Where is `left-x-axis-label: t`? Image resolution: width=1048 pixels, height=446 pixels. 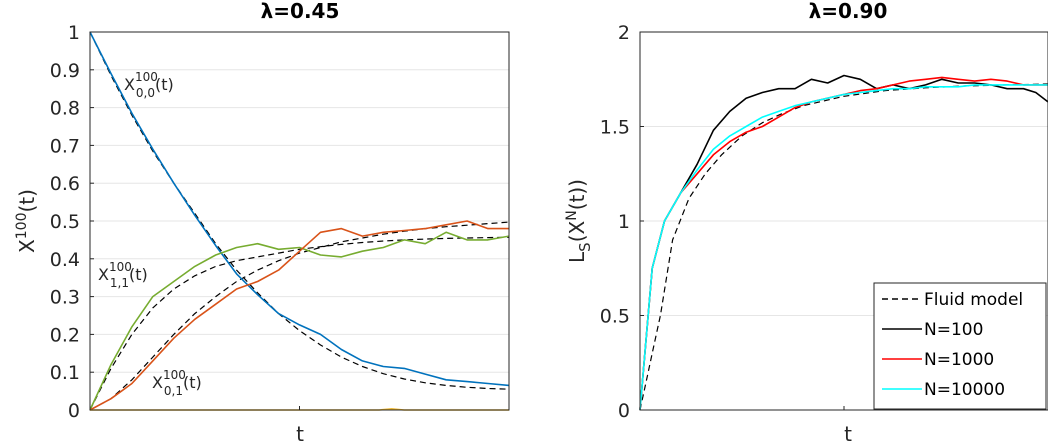
left-x-axis-label: t is located at coordinates (300, 434).